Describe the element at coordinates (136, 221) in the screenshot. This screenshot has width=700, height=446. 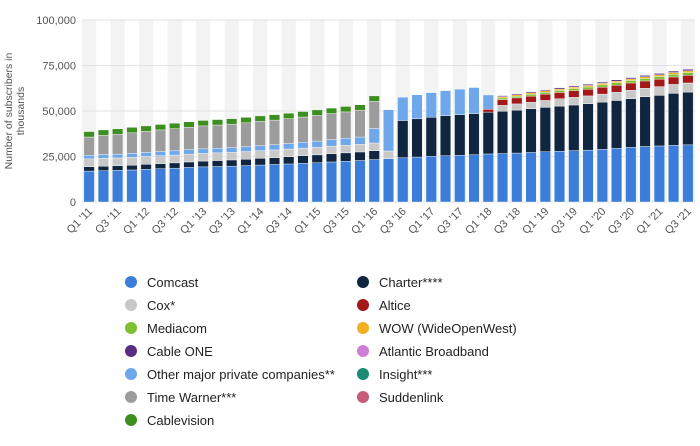
I see `x-tick-label: Q1 '12` at that location.